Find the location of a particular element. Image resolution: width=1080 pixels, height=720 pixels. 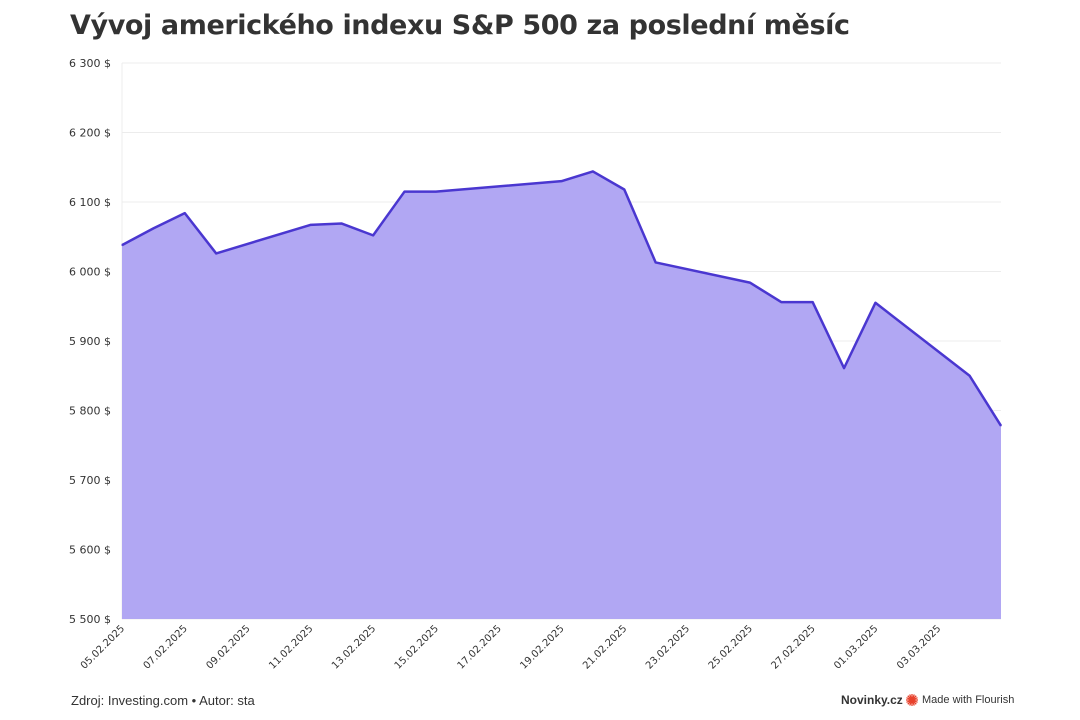

y-tick-label: 5 900 $ is located at coordinates (90, 341).